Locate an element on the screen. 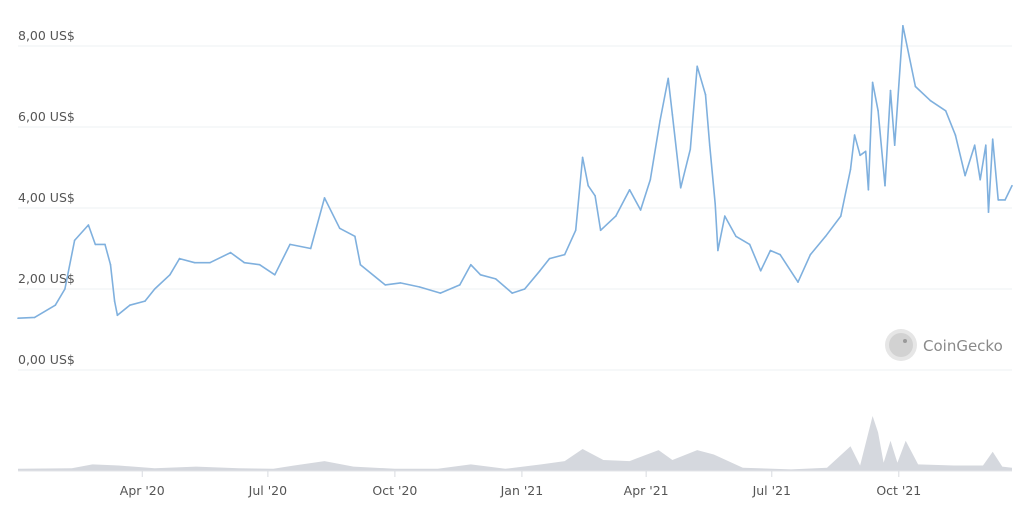 Image resolution: width=1024 pixels, height=513 pixels. gecko-logo-icon is located at coordinates (901, 345).